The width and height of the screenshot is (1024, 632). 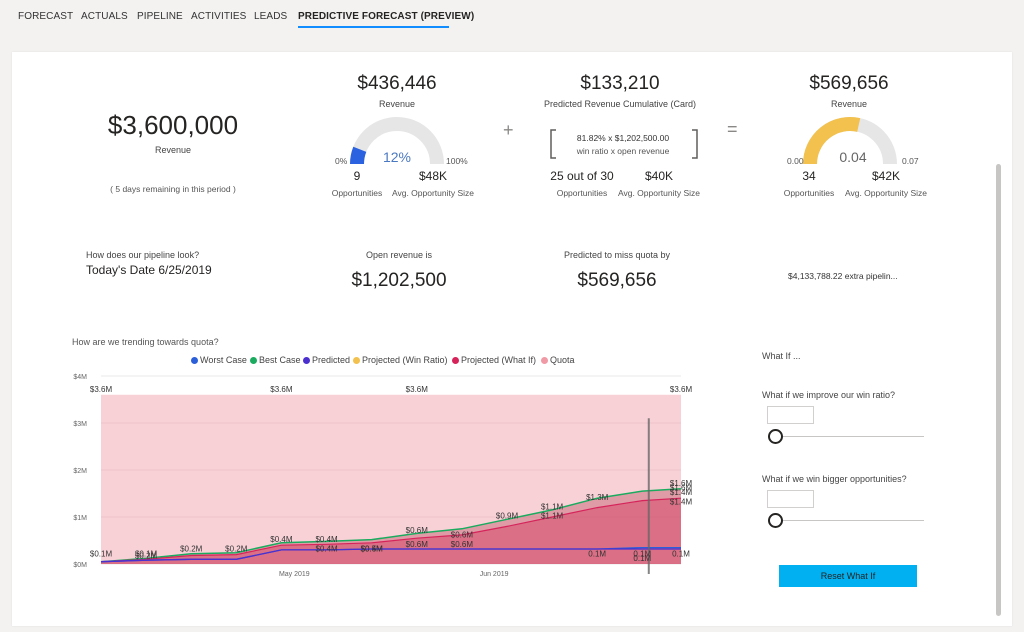 What do you see at coordinates (809, 193) in the screenshot?
I see `total-opps-label: Opportunities` at bounding box center [809, 193].